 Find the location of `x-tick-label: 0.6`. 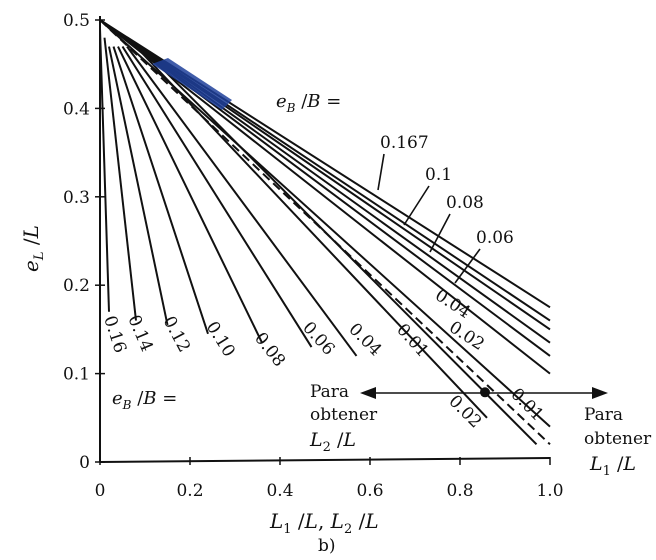

x-tick-label: 0.6 is located at coordinates (369, 491).